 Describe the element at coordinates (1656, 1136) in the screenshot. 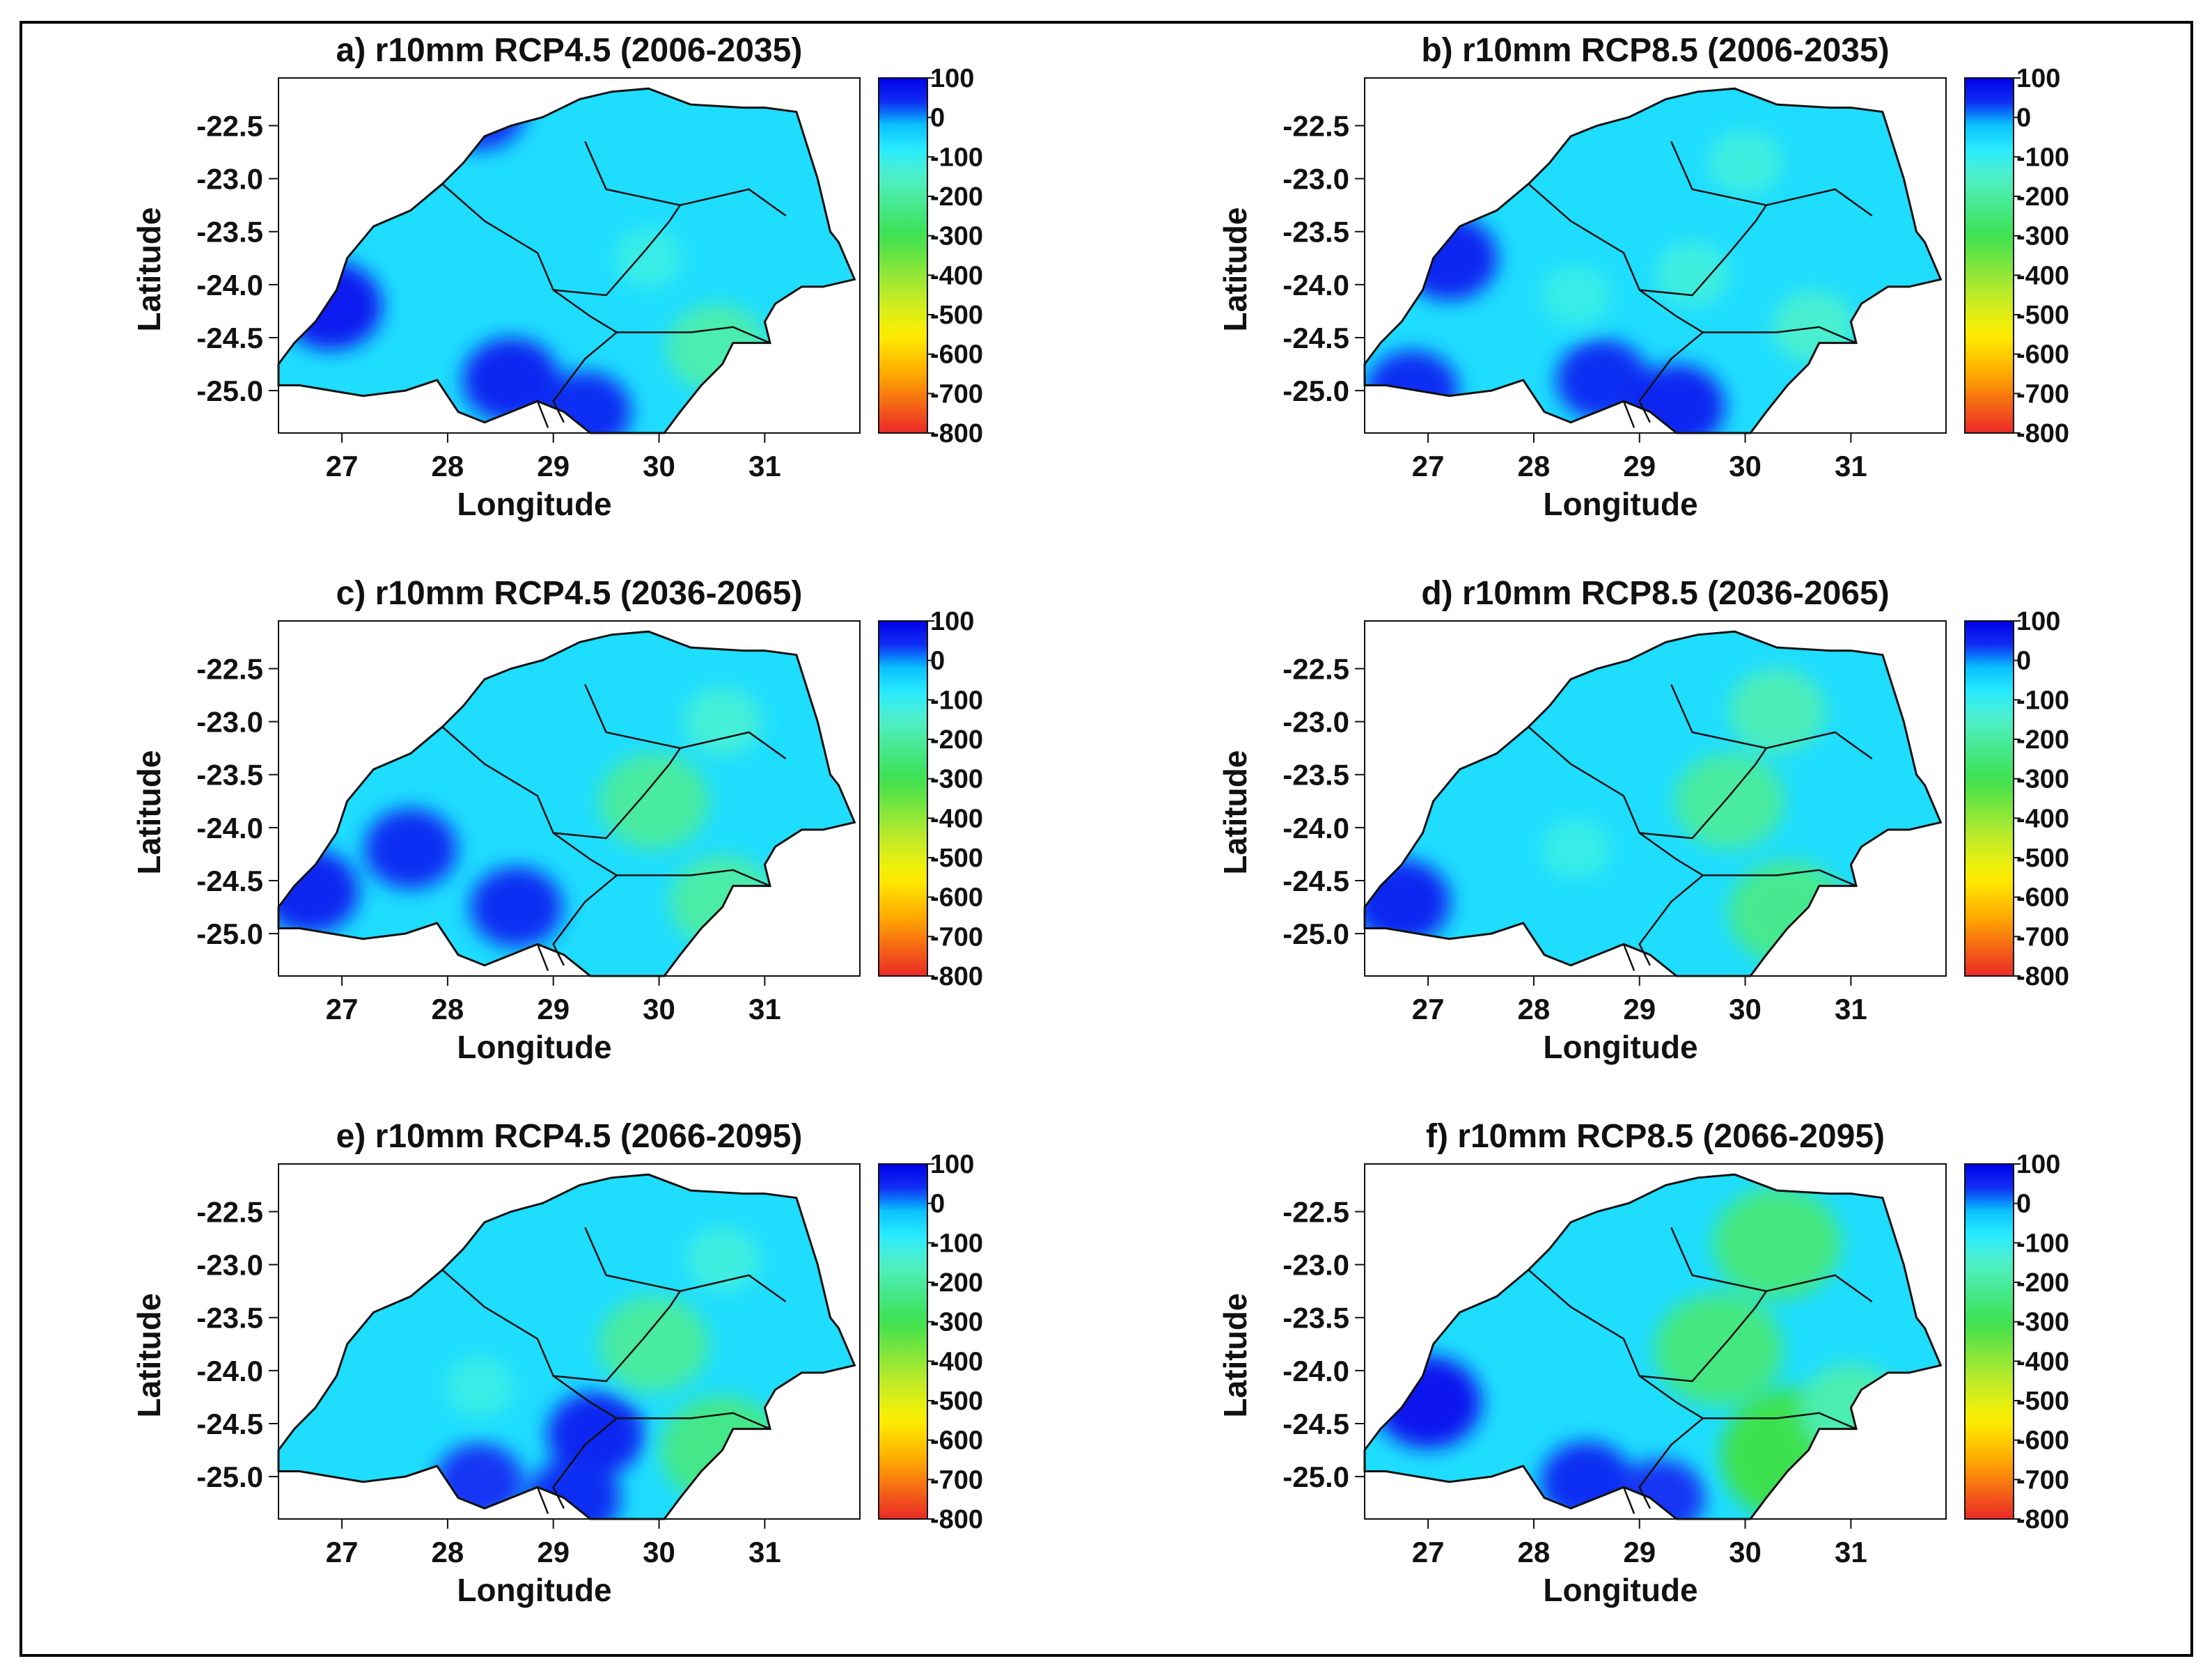

I see `panel-title: f) r10mm RCP8.5 (2066-2095)` at that location.